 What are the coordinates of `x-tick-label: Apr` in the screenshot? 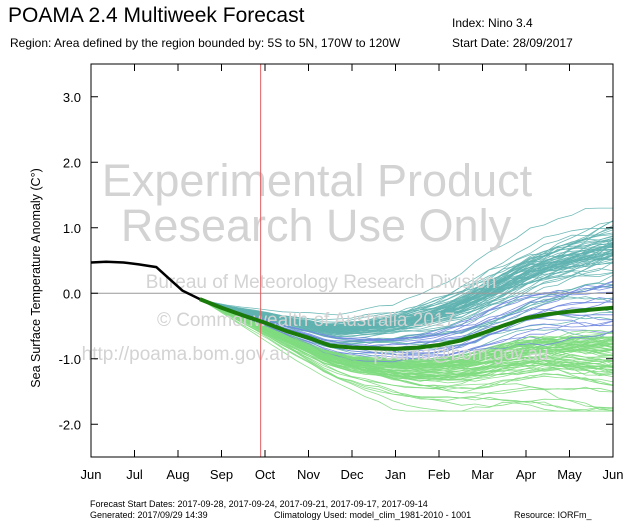 It's located at (526, 474).